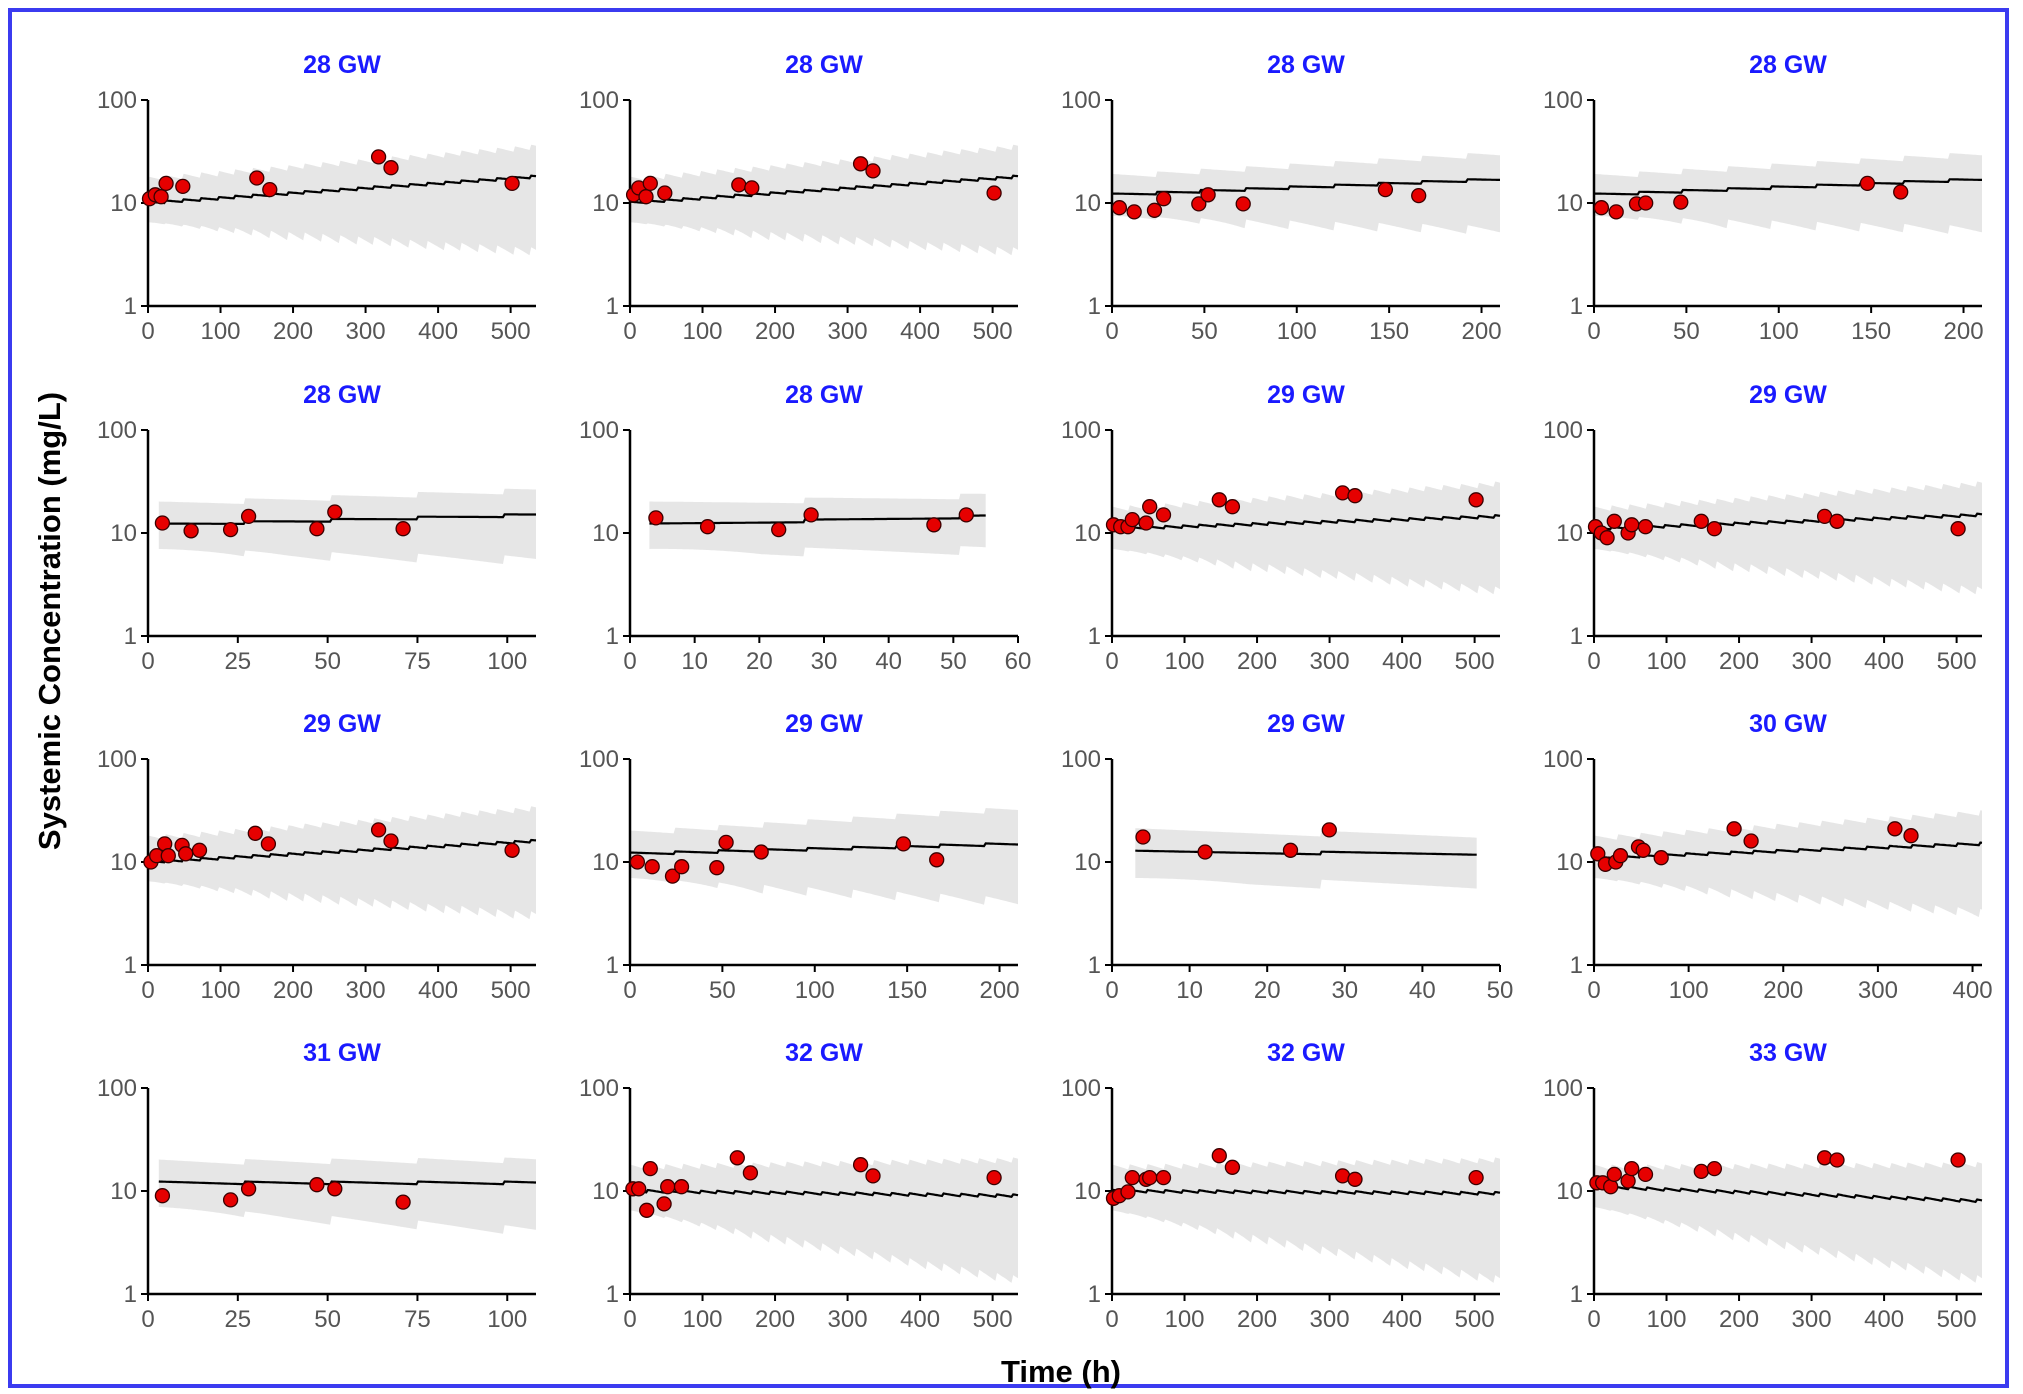  I want to click on chart-panel: 1 10 100 0 10 20 30 40 50 60 28 GW, so click(805, 528).